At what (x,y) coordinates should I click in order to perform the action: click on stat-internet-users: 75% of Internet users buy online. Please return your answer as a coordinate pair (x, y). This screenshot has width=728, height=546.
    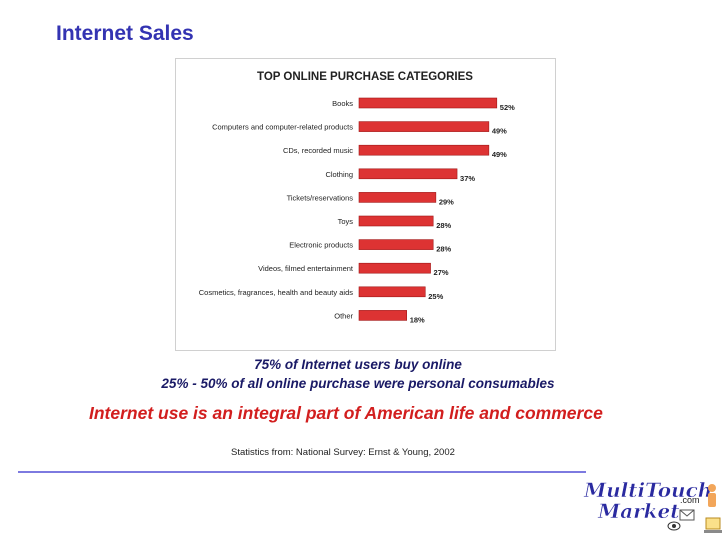
    Looking at the image, I should click on (358, 364).